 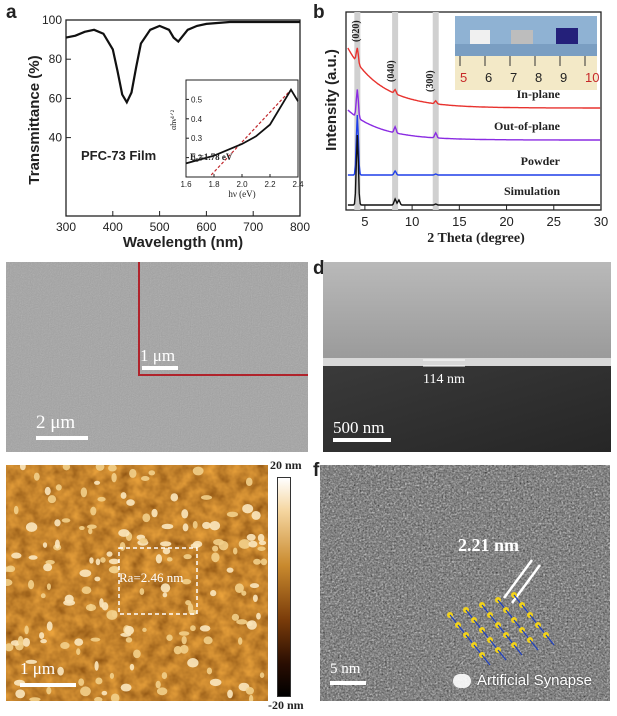 I want to click on panel-label-a: a, so click(x=11, y=12).